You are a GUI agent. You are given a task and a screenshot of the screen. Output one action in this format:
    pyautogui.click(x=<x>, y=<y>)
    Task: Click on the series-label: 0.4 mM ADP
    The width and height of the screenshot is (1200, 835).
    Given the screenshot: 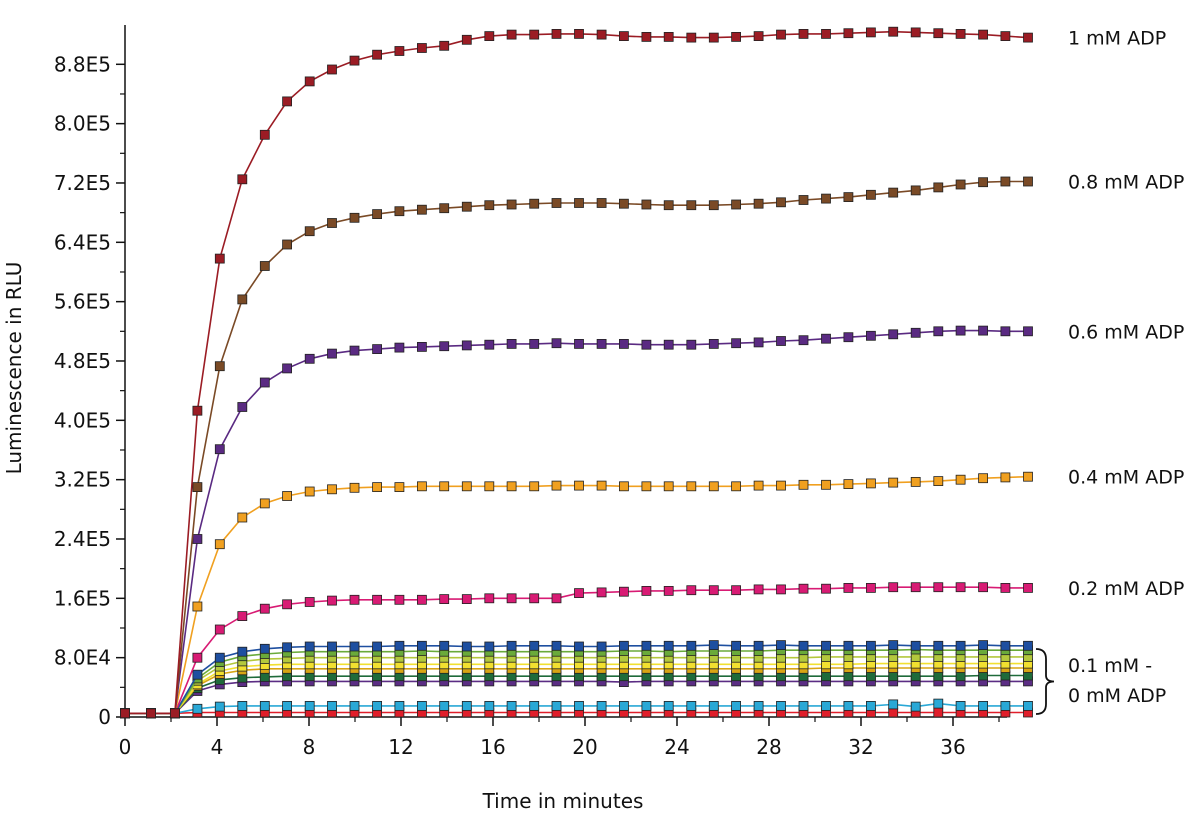 What is the action you would take?
    pyautogui.click(x=1126, y=478)
    